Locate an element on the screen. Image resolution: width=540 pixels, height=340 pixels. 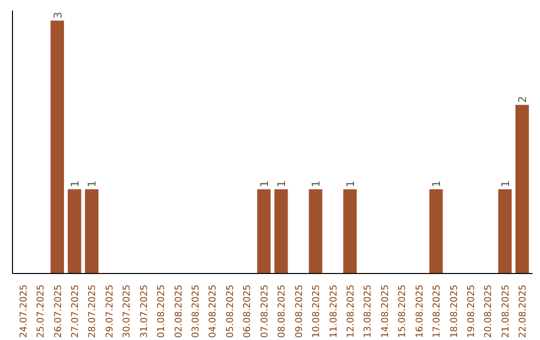
data-label: 3 is located at coordinates (57, 15).